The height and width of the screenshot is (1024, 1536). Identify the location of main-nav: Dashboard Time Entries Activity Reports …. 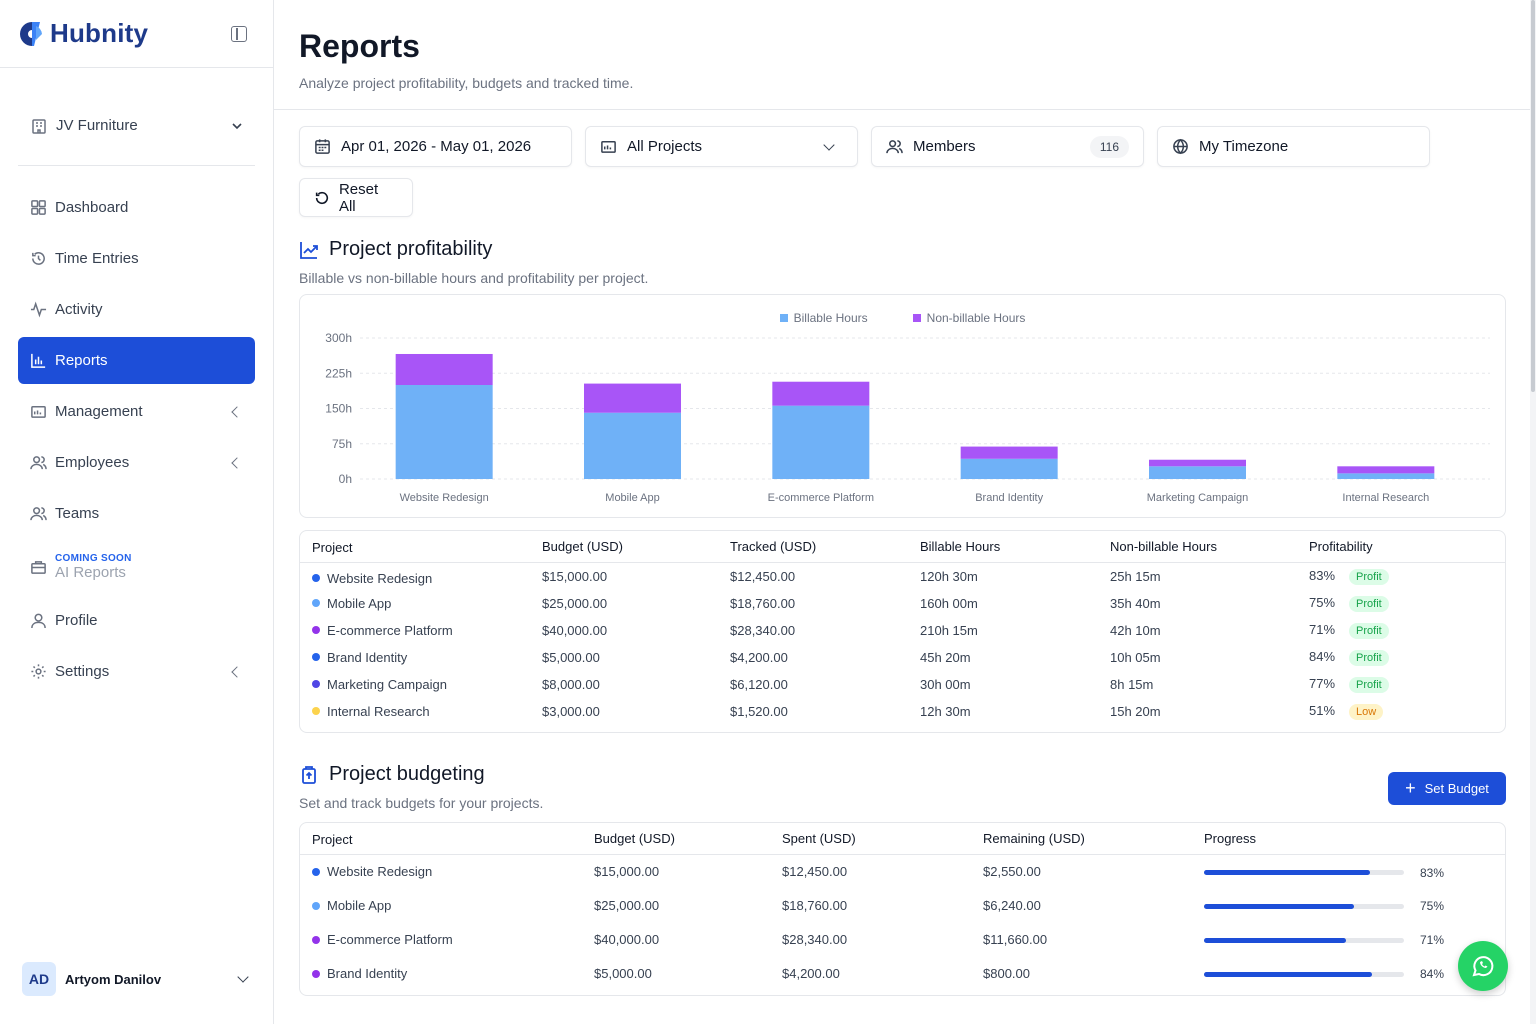
(136, 430).